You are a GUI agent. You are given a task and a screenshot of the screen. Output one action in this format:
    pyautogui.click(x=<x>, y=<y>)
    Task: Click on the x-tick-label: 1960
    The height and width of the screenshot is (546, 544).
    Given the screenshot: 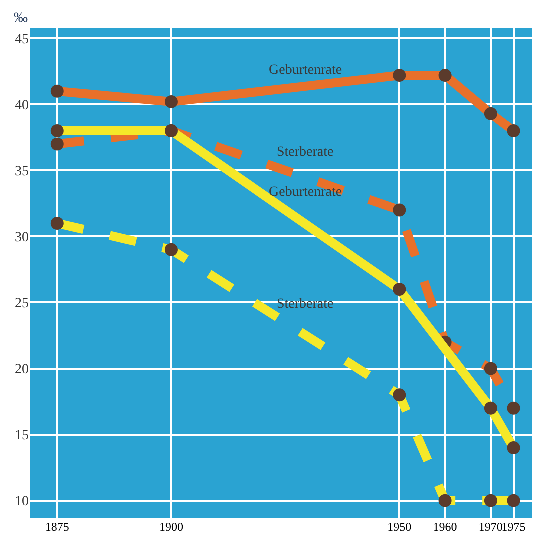 What is the action you would take?
    pyautogui.click(x=445, y=527)
    